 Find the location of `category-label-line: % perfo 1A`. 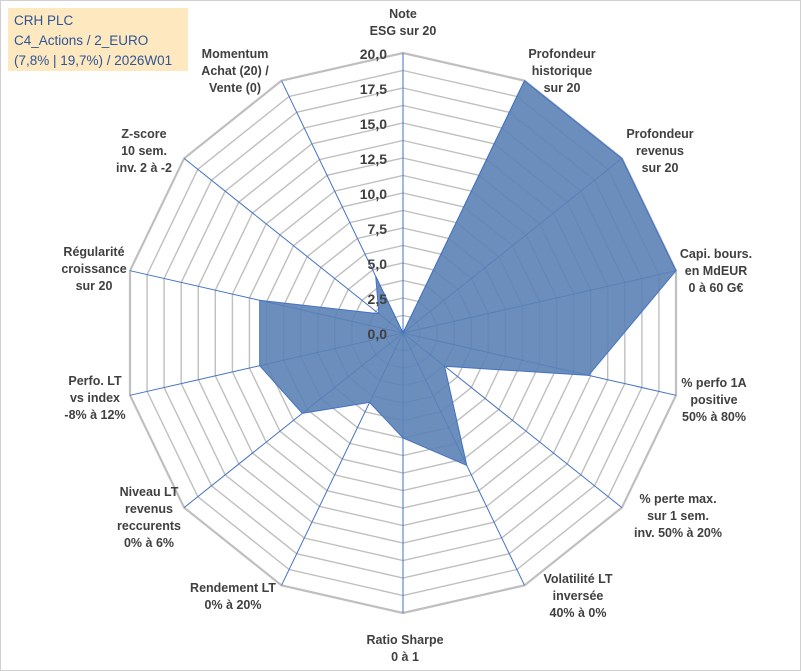

category-label-line: % perfo 1A is located at coordinates (713, 383).